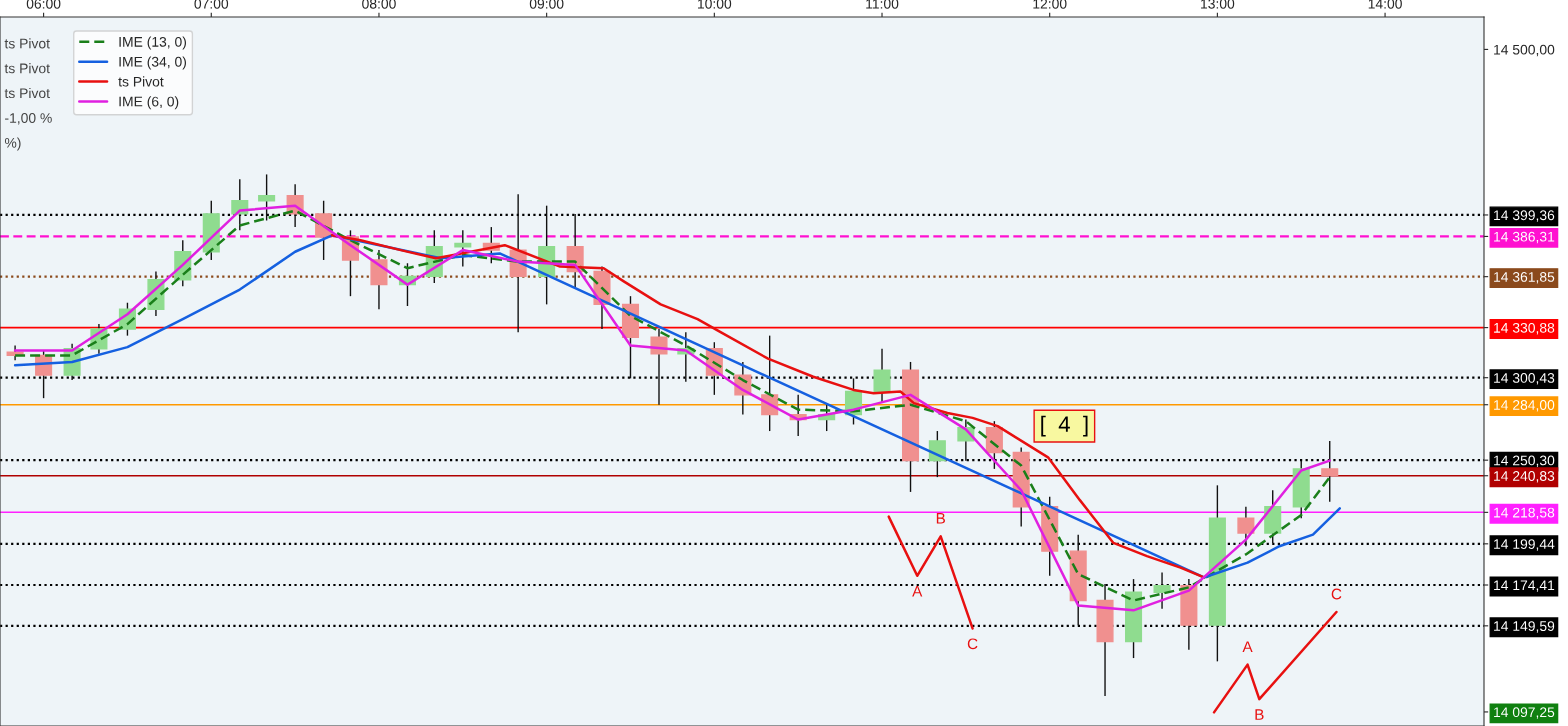  I want to click on y-tick-label: 14 174,41, so click(1524, 586).